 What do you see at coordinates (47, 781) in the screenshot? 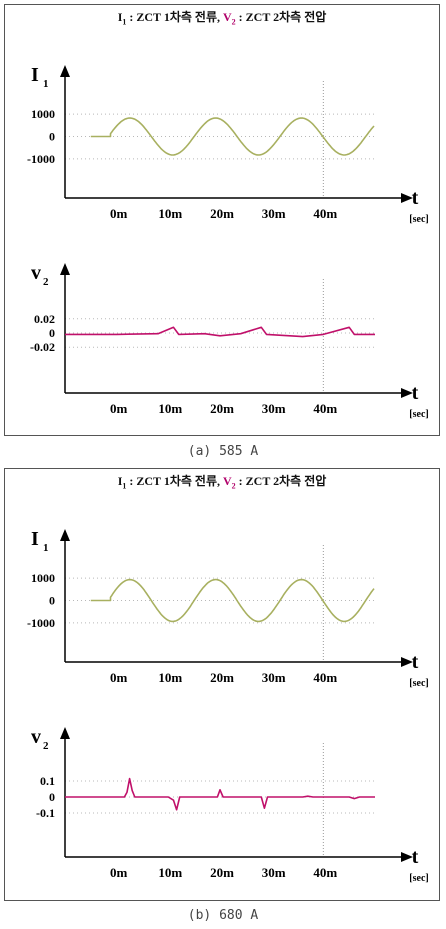
I see `y-tick-label: 0.1` at bounding box center [47, 781].